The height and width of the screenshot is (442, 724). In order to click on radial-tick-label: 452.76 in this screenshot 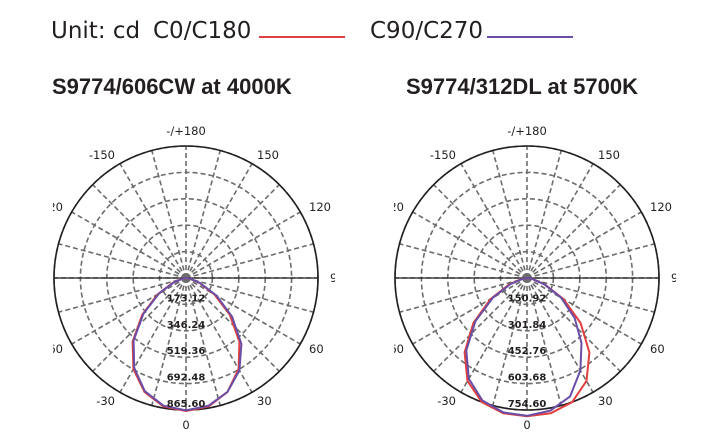, I will do `click(527, 351)`.